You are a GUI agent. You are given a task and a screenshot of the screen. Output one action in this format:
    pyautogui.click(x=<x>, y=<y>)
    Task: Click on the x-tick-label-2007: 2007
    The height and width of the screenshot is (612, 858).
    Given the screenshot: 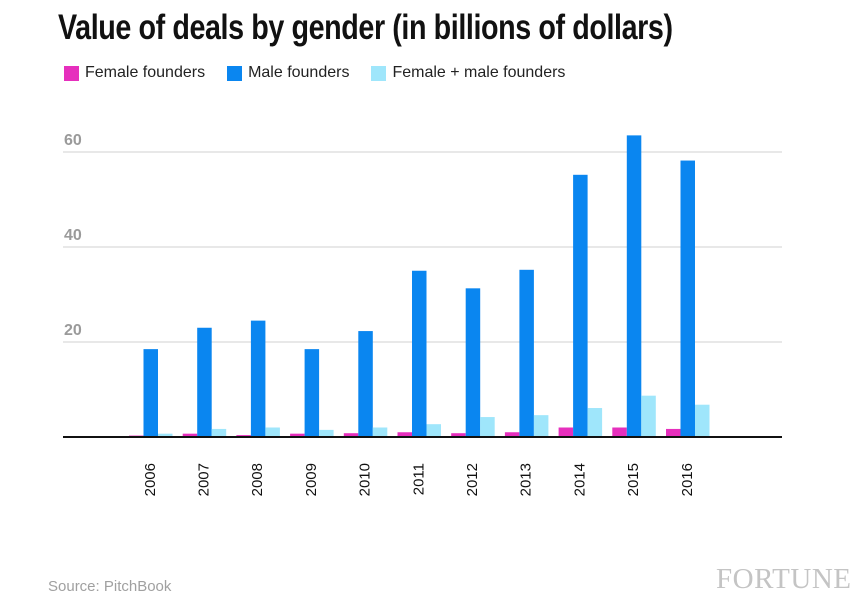 What is the action you would take?
    pyautogui.click(x=203, y=479)
    